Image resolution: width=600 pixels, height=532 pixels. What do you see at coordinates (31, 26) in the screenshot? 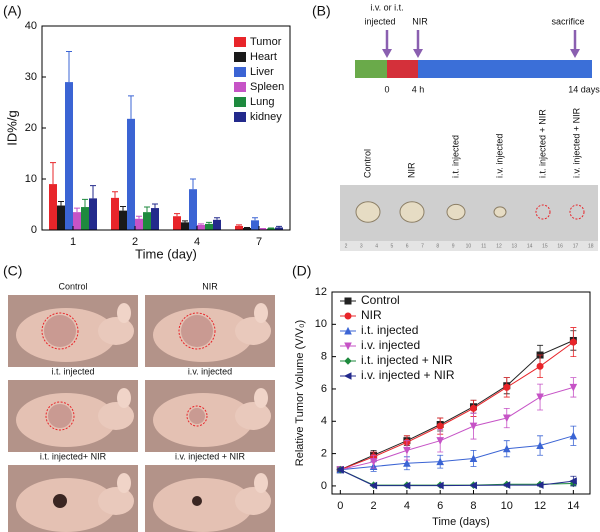
I see `y-tick-label: 40` at bounding box center [31, 26].